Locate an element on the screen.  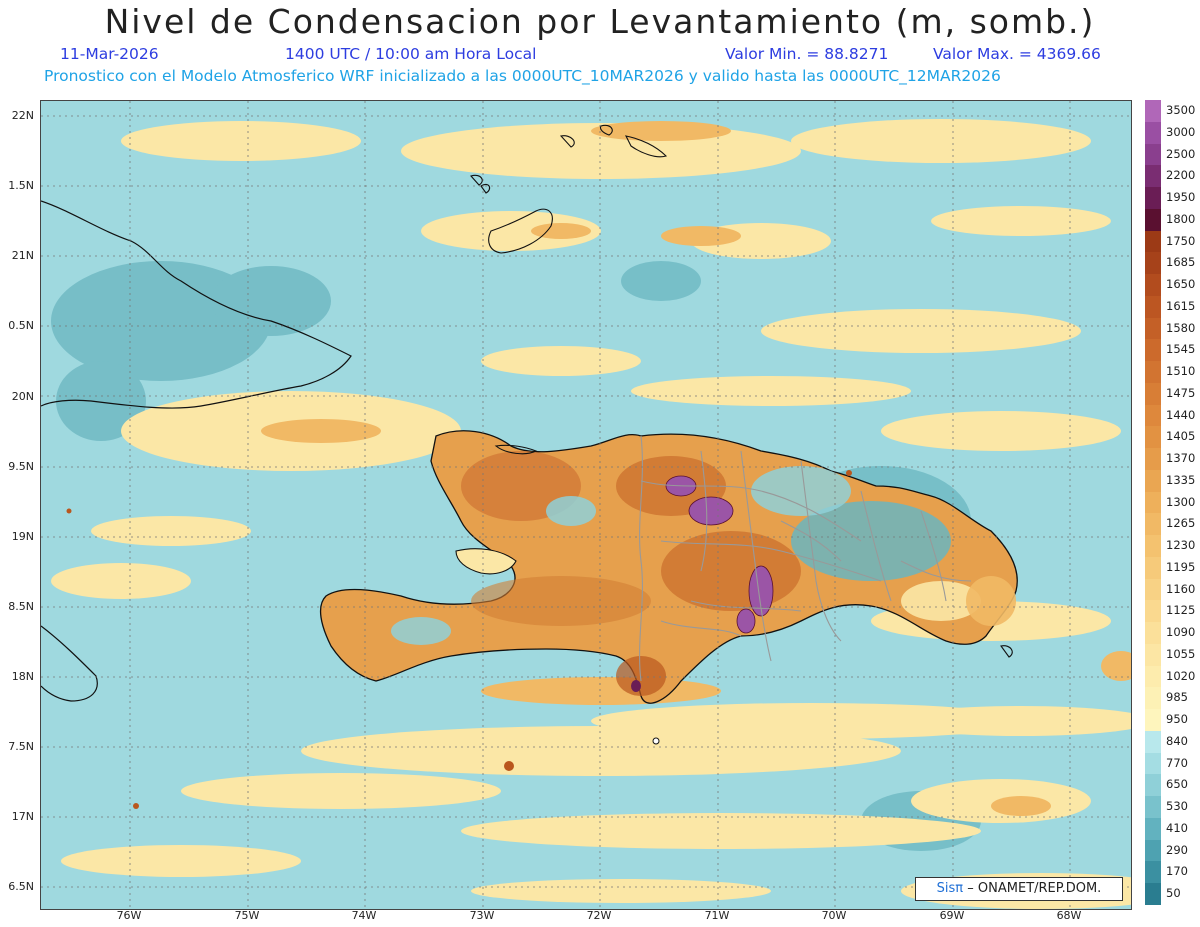
colorbar-label: 2500 is located at coordinates (1181, 153).